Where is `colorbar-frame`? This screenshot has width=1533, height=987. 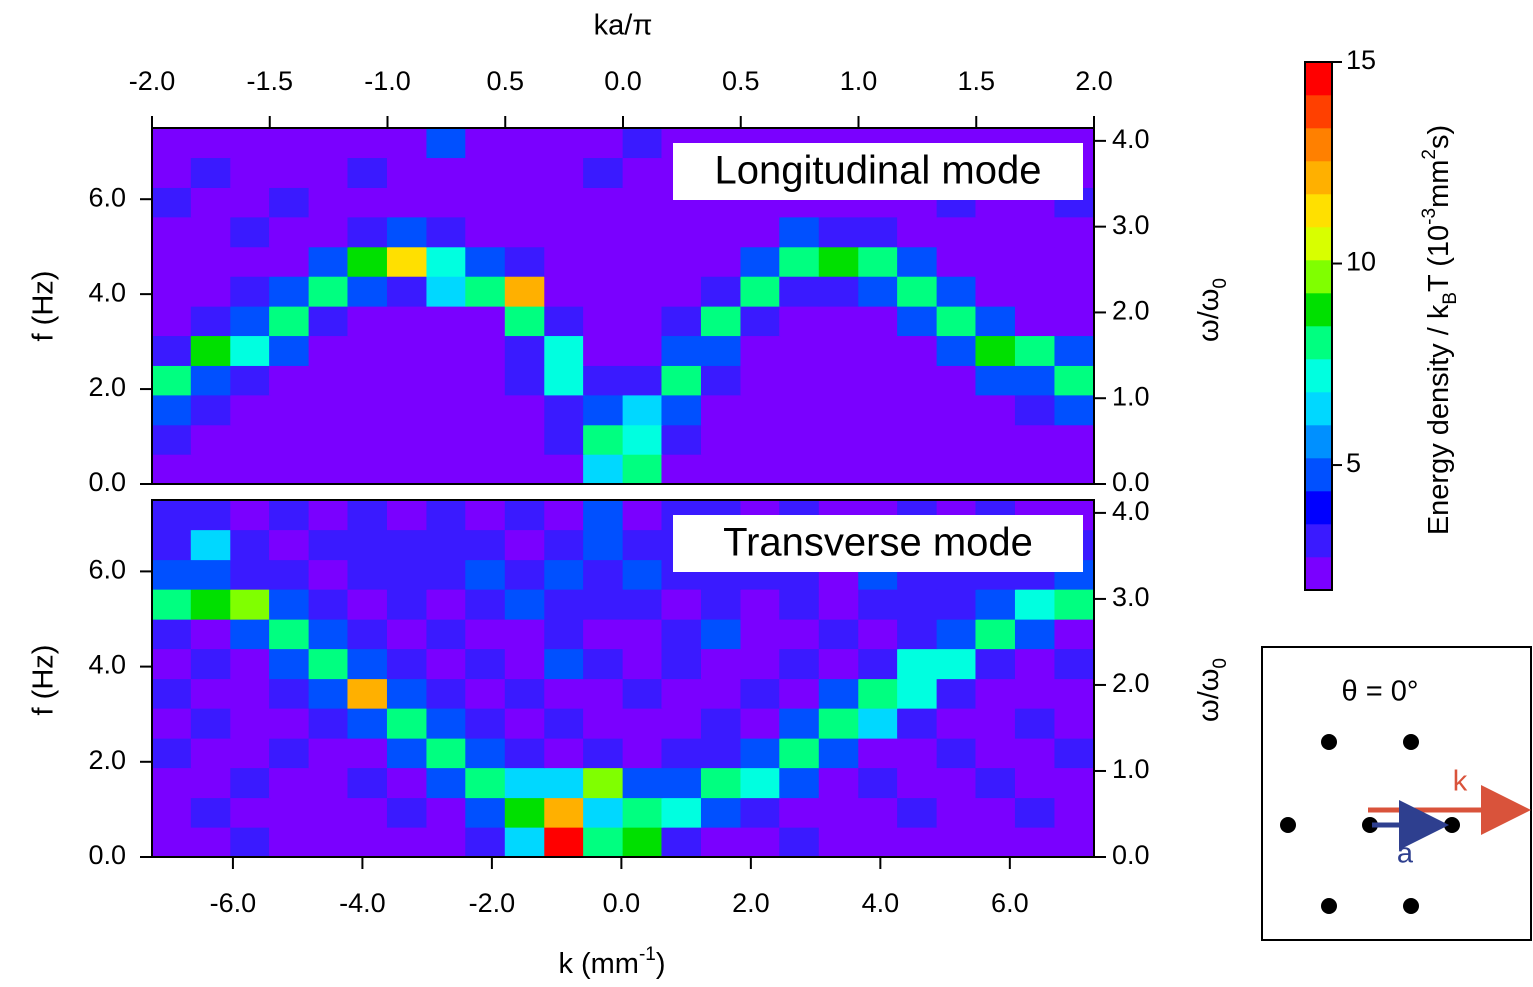 colorbar-frame is located at coordinates (1318, 326).